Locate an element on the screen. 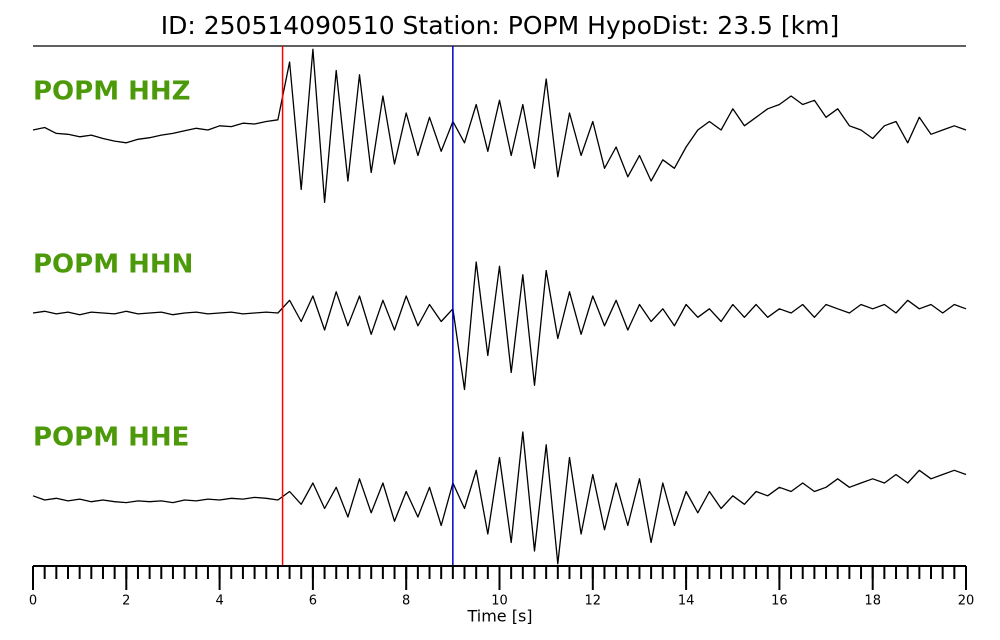 This screenshot has height=640, width=1000. x-tick-label: 8 is located at coordinates (406, 601).